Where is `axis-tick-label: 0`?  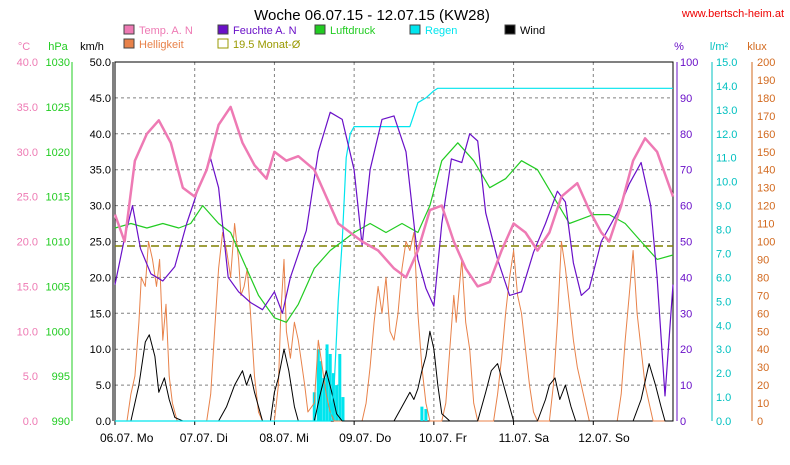
axis-tick-label: 0 is located at coordinates (760, 422).